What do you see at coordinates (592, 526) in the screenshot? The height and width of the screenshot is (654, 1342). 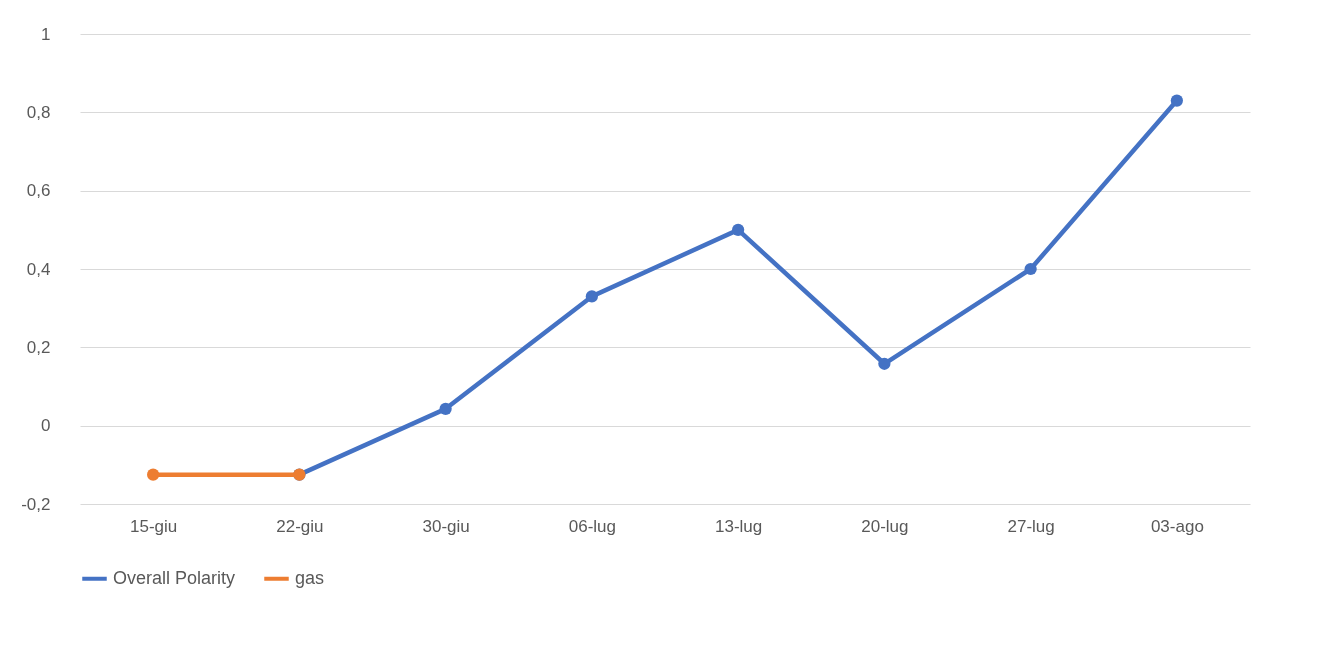 I see `x-tick-label: 06-lug` at bounding box center [592, 526].